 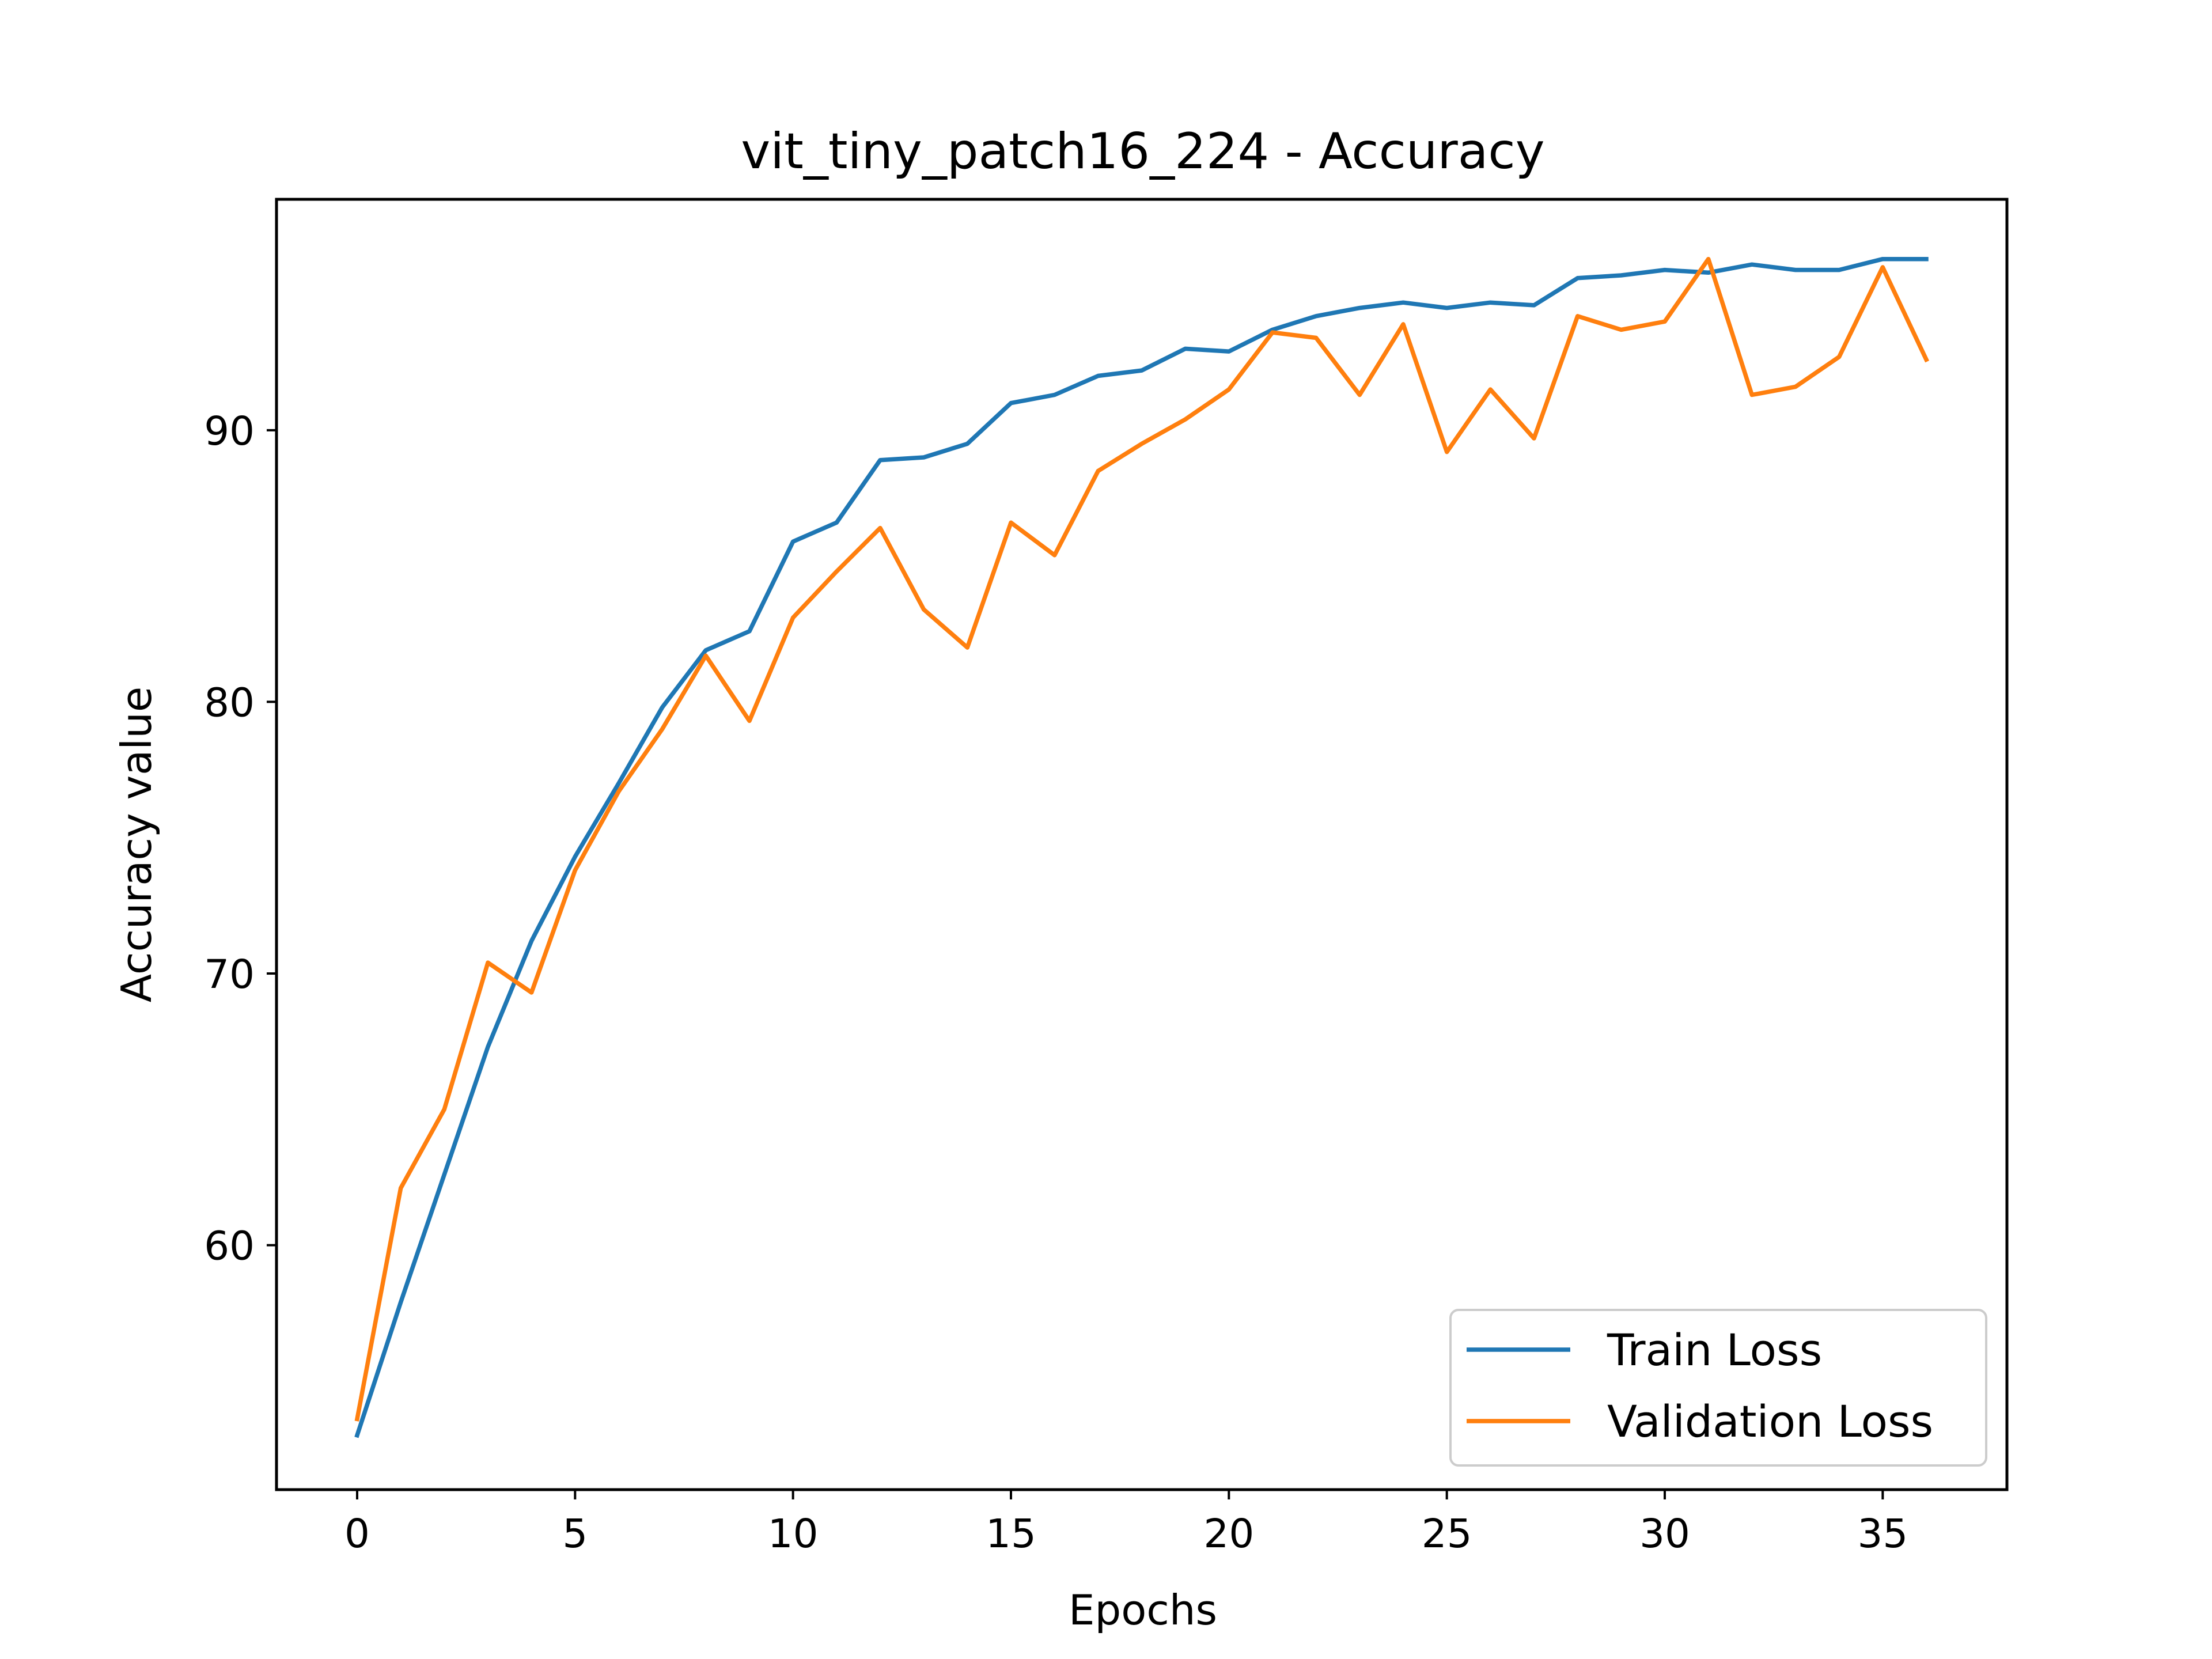 I want to click on chart-title: vit_tiny_patch16_224 - Accuracy, so click(x=1142, y=151).